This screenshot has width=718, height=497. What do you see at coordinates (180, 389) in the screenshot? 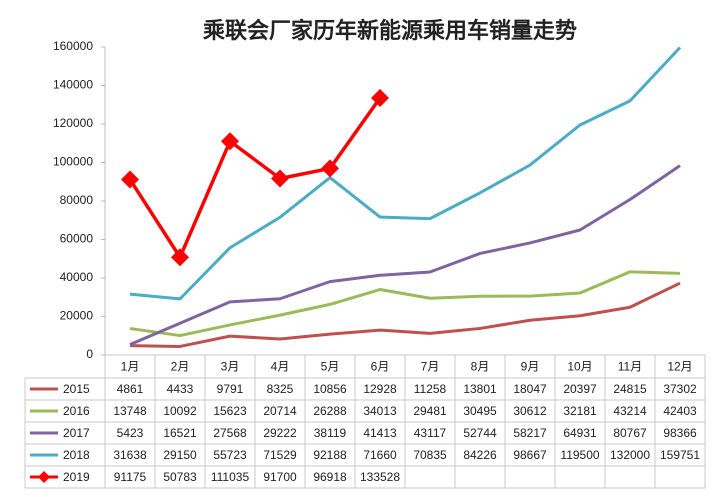
I see `table-cell: 4433` at bounding box center [180, 389].